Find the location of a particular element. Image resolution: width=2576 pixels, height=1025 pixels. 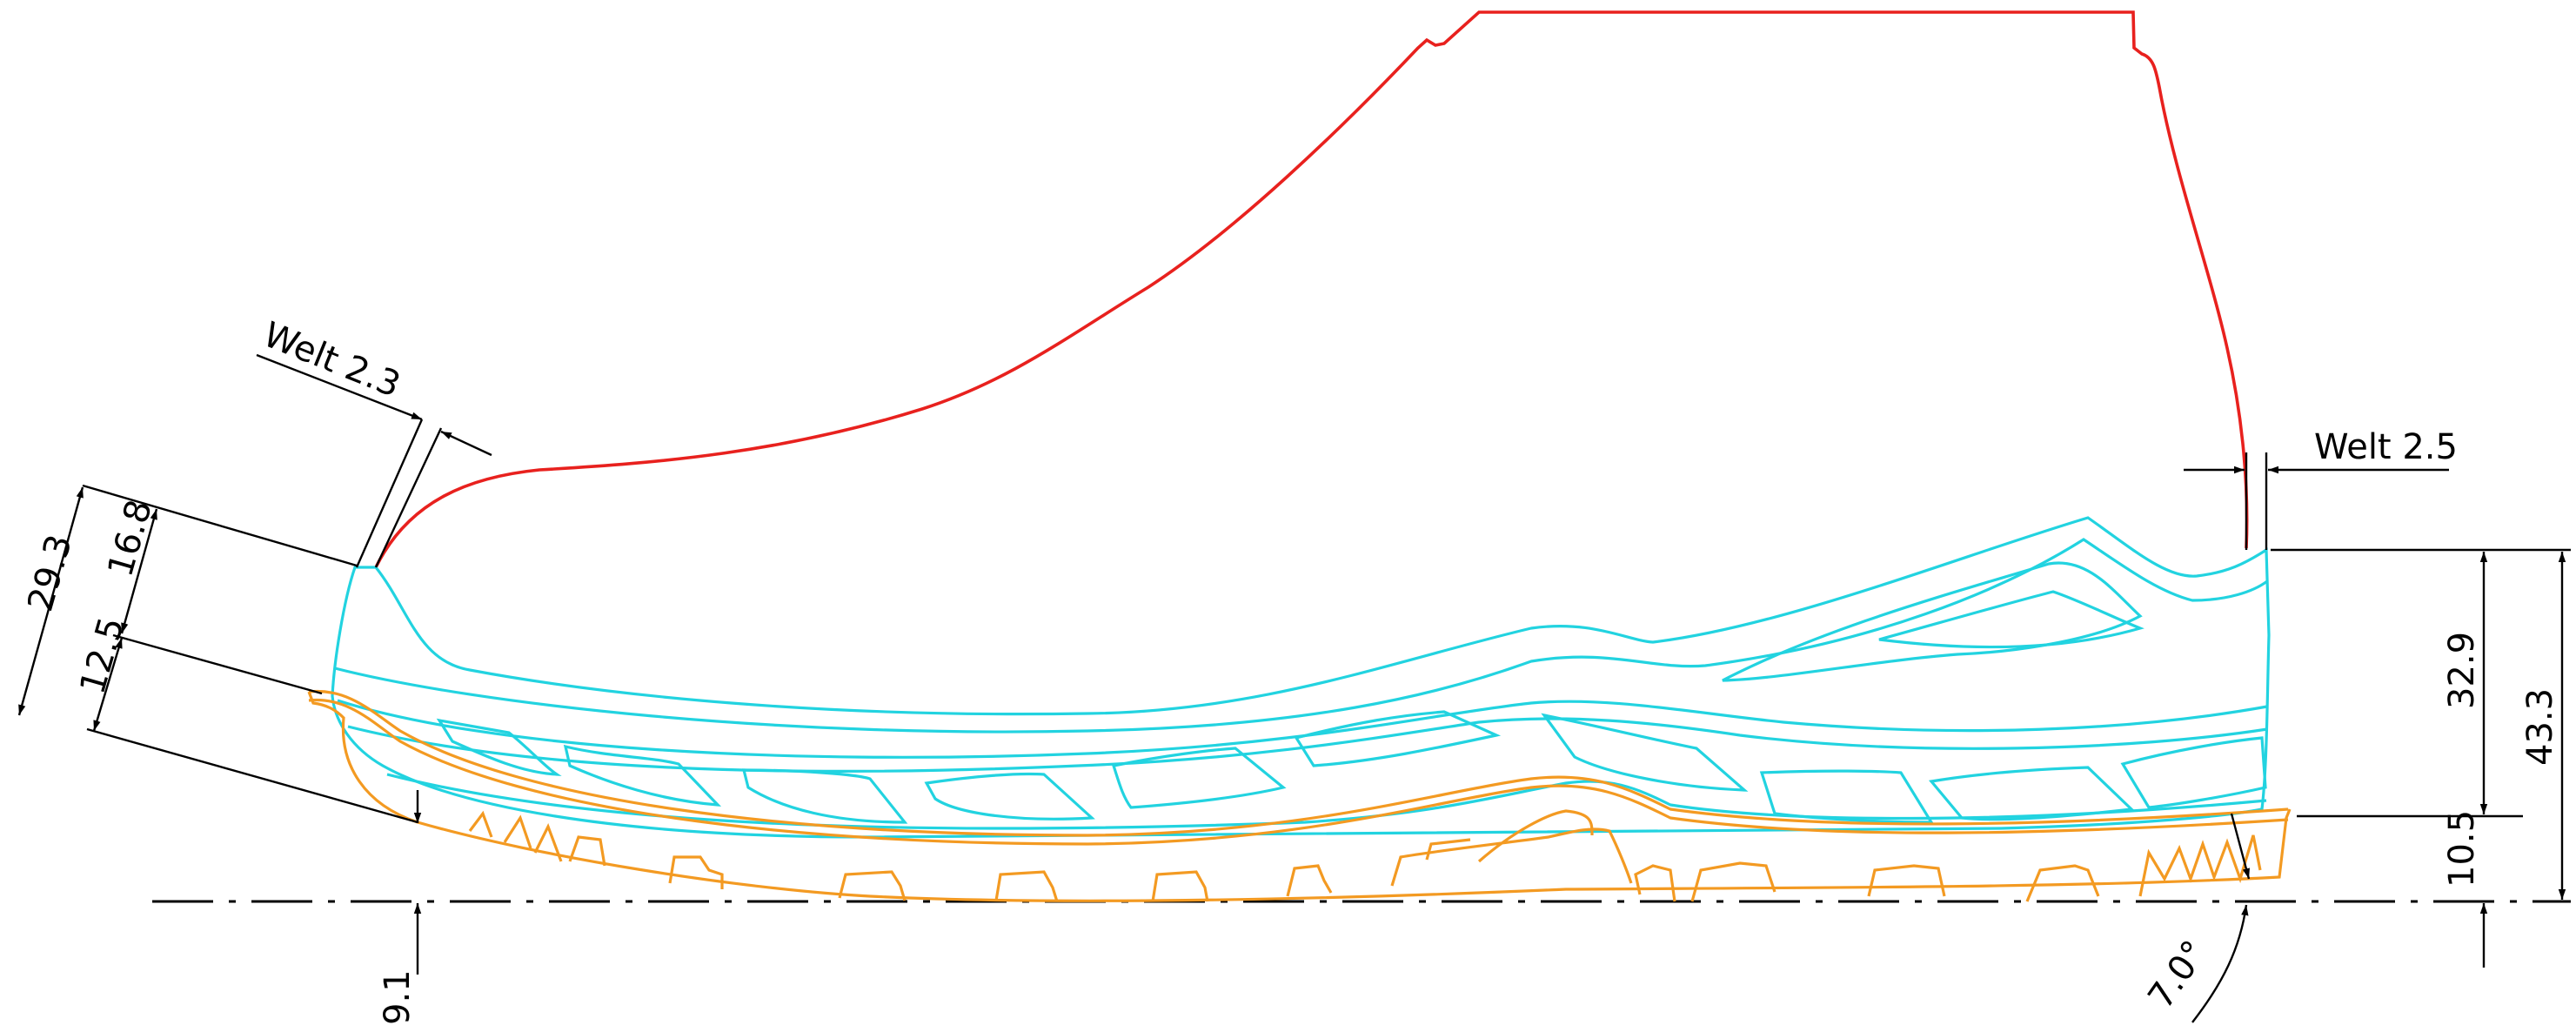

outsole-lugs-front is located at coordinates (1948, 868).